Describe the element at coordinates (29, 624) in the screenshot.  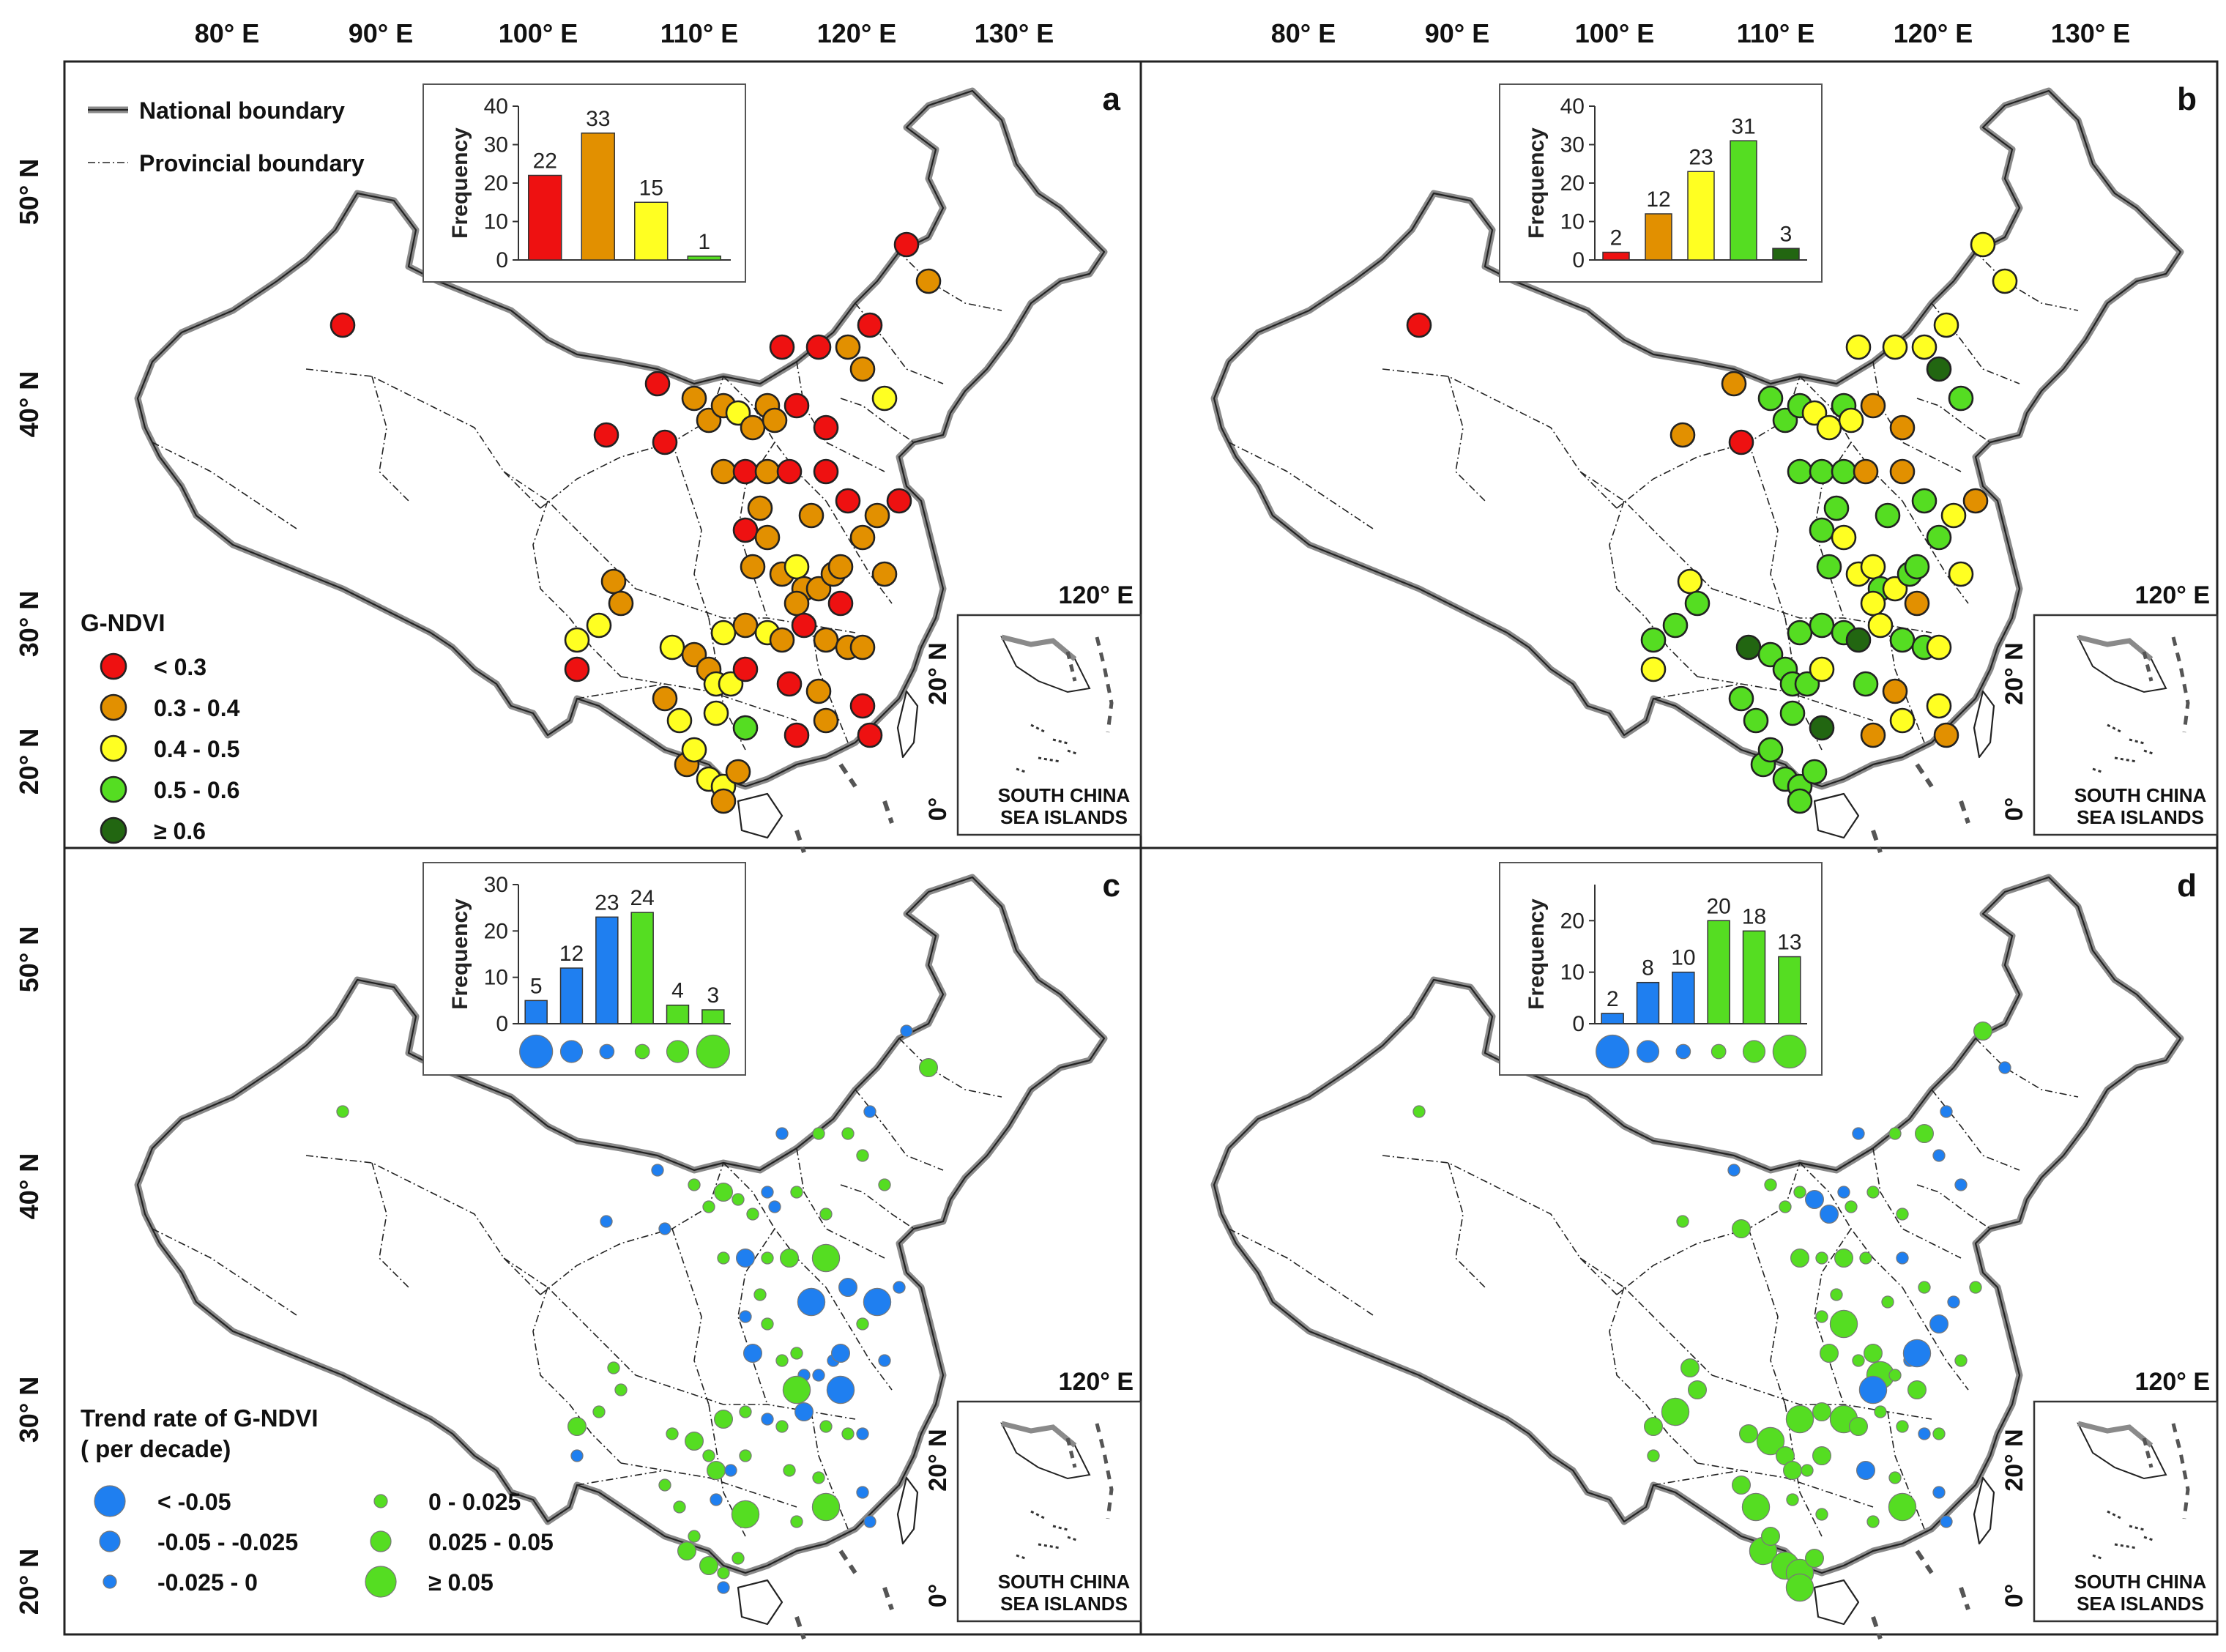
I see `left-lat-label-top-2: 30° N` at that location.